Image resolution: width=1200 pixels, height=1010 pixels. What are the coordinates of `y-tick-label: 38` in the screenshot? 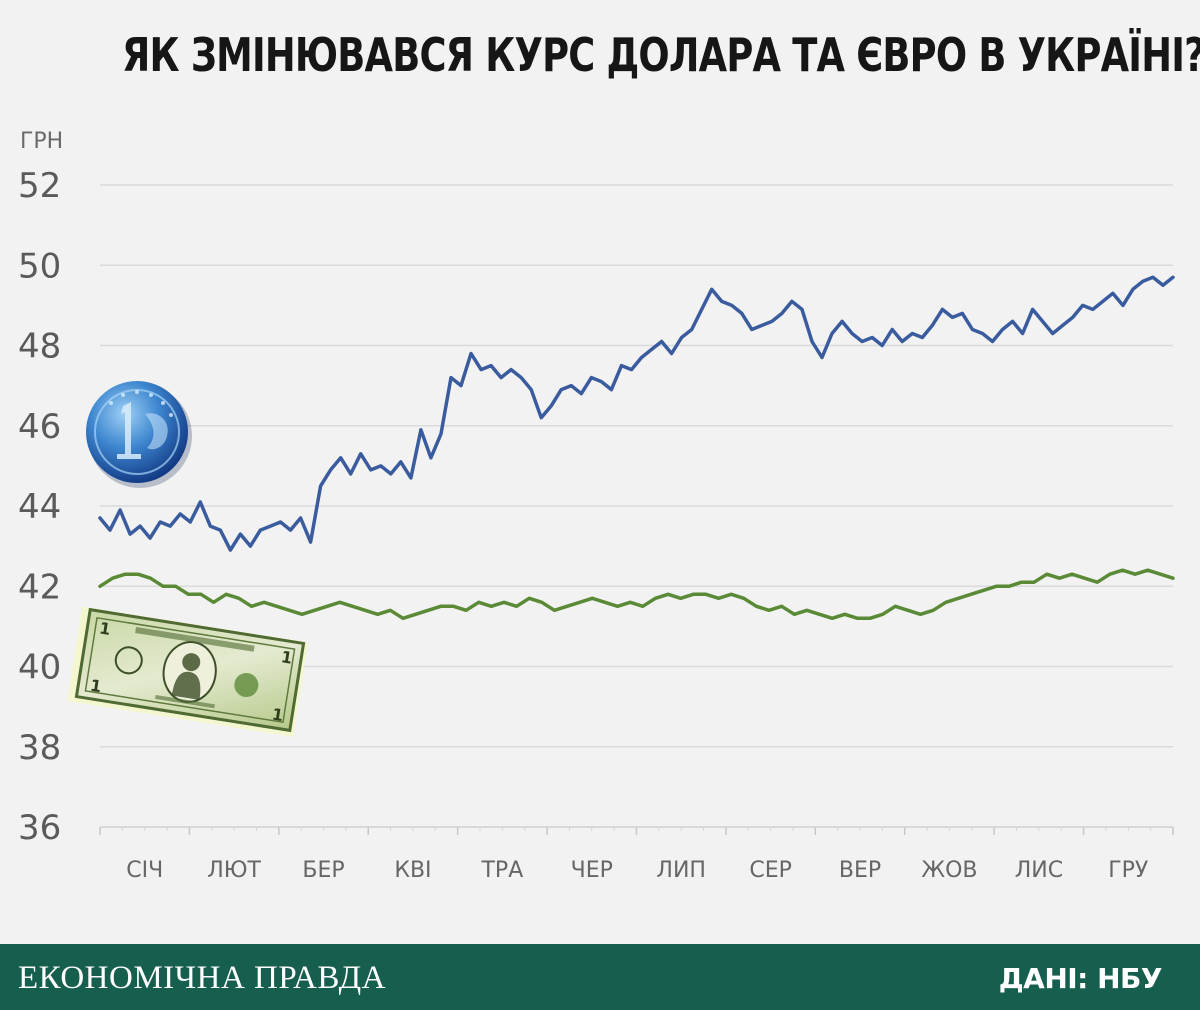 It's located at (39, 748).